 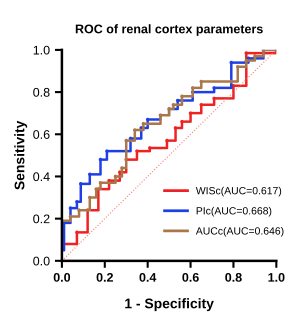 What do you see at coordinates (239, 191) in the screenshot?
I see `legend-label: WISc(AUC=0.617)` at bounding box center [239, 191].